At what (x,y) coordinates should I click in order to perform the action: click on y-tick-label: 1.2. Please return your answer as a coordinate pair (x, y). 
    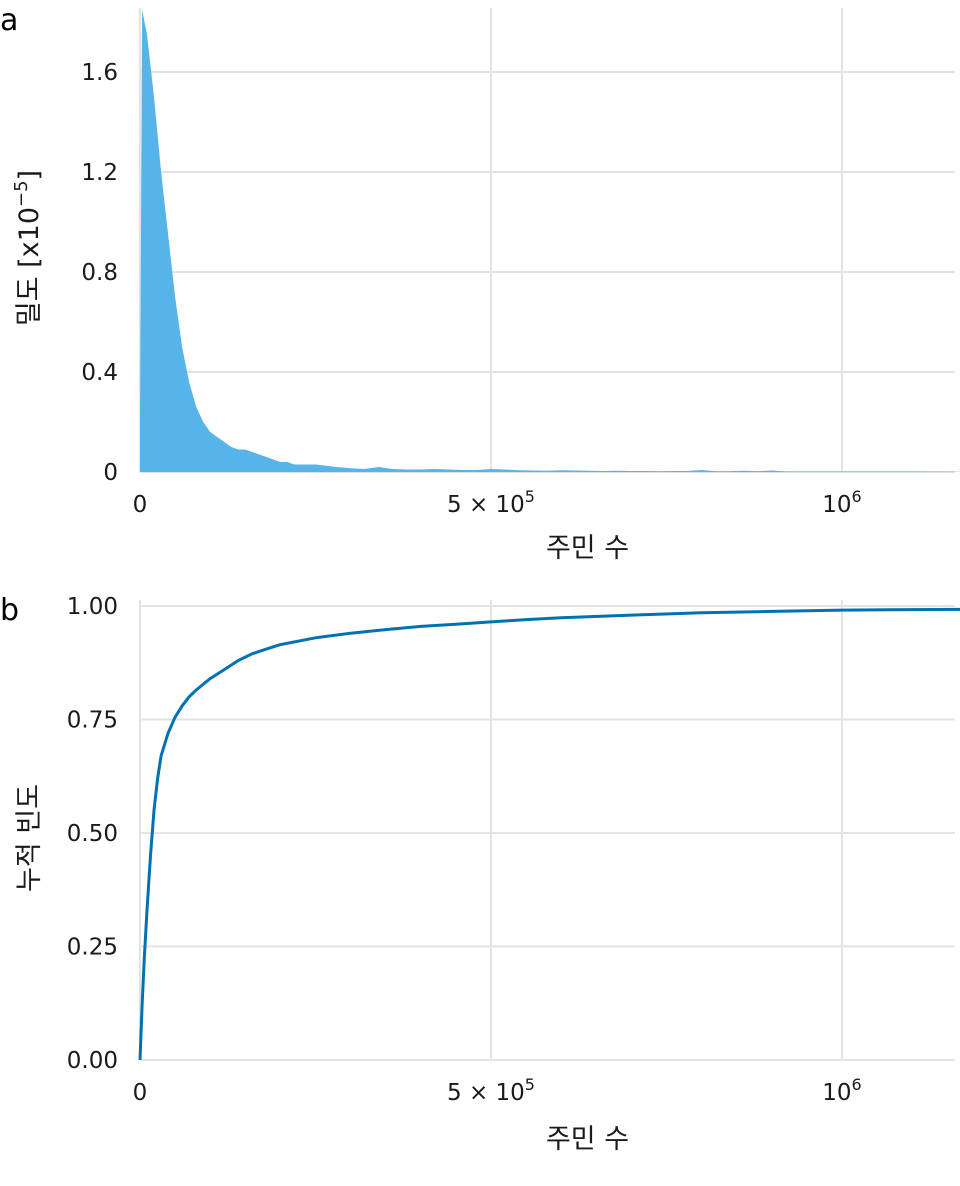
    Looking at the image, I should click on (99, 173).